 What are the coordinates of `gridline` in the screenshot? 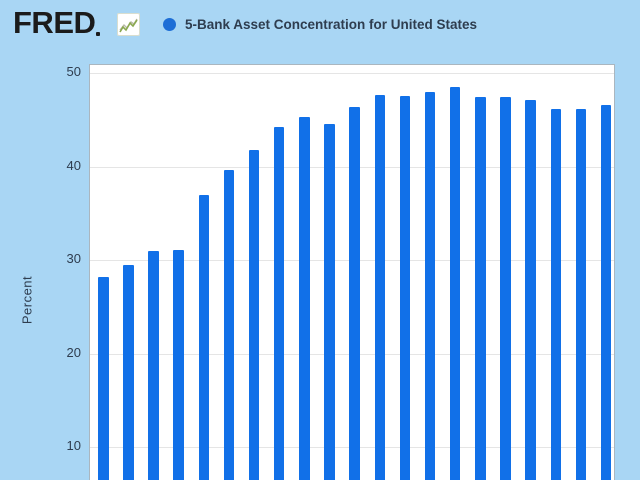 It's located at (352, 73).